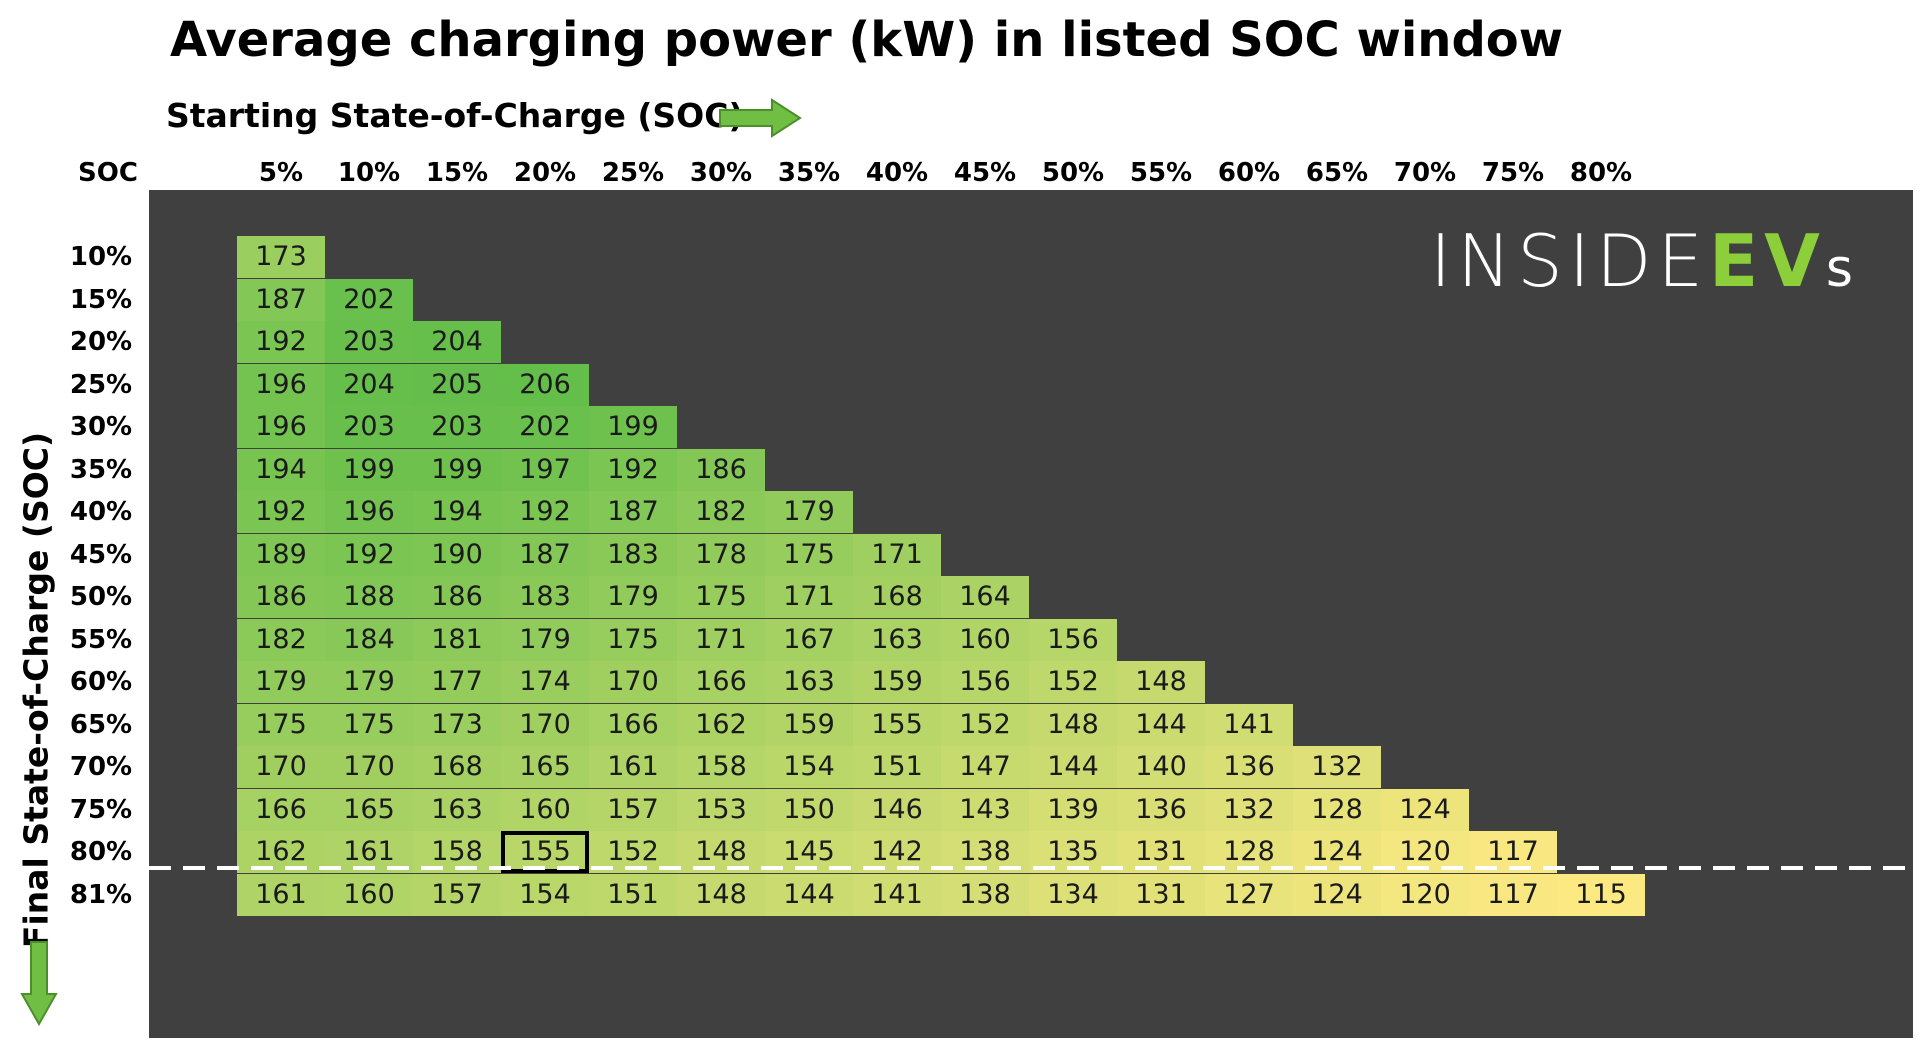 This screenshot has height=1053, width=1920. Describe the element at coordinates (897, 724) in the screenshot. I see `heatmap-cell: 155` at that location.